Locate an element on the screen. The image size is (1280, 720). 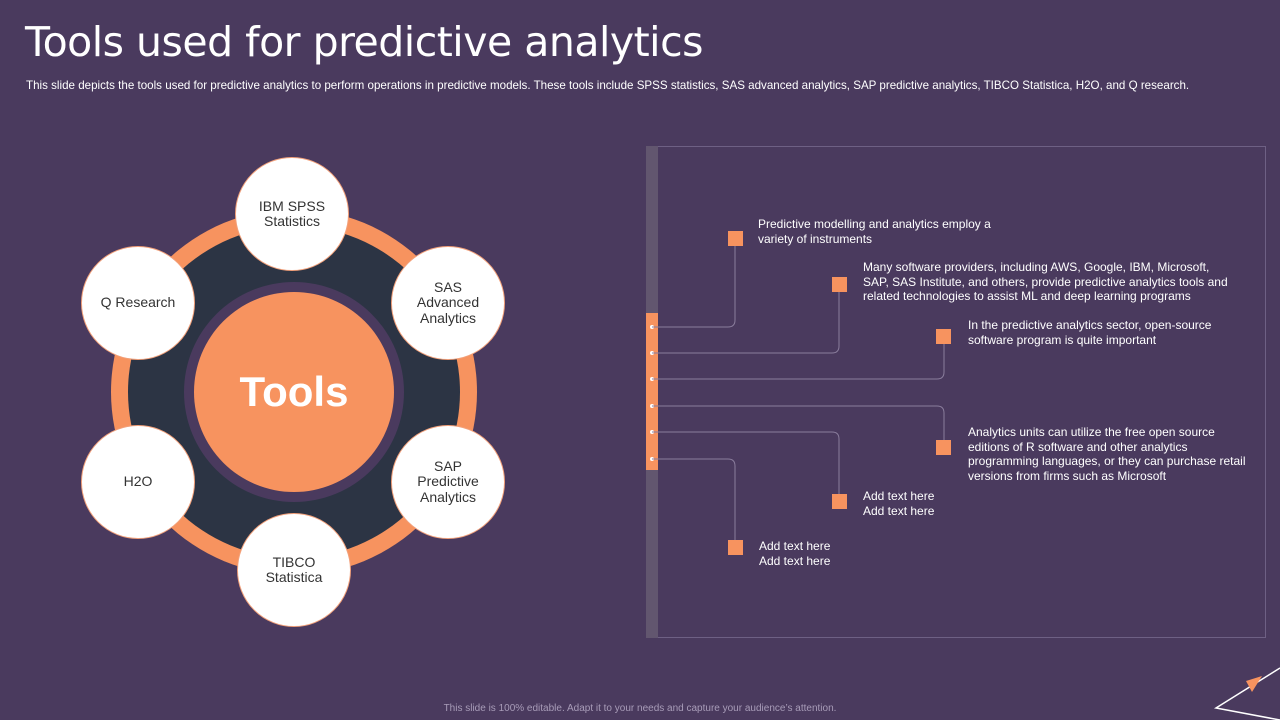
center-label: Tools is located at coordinates (294, 391).